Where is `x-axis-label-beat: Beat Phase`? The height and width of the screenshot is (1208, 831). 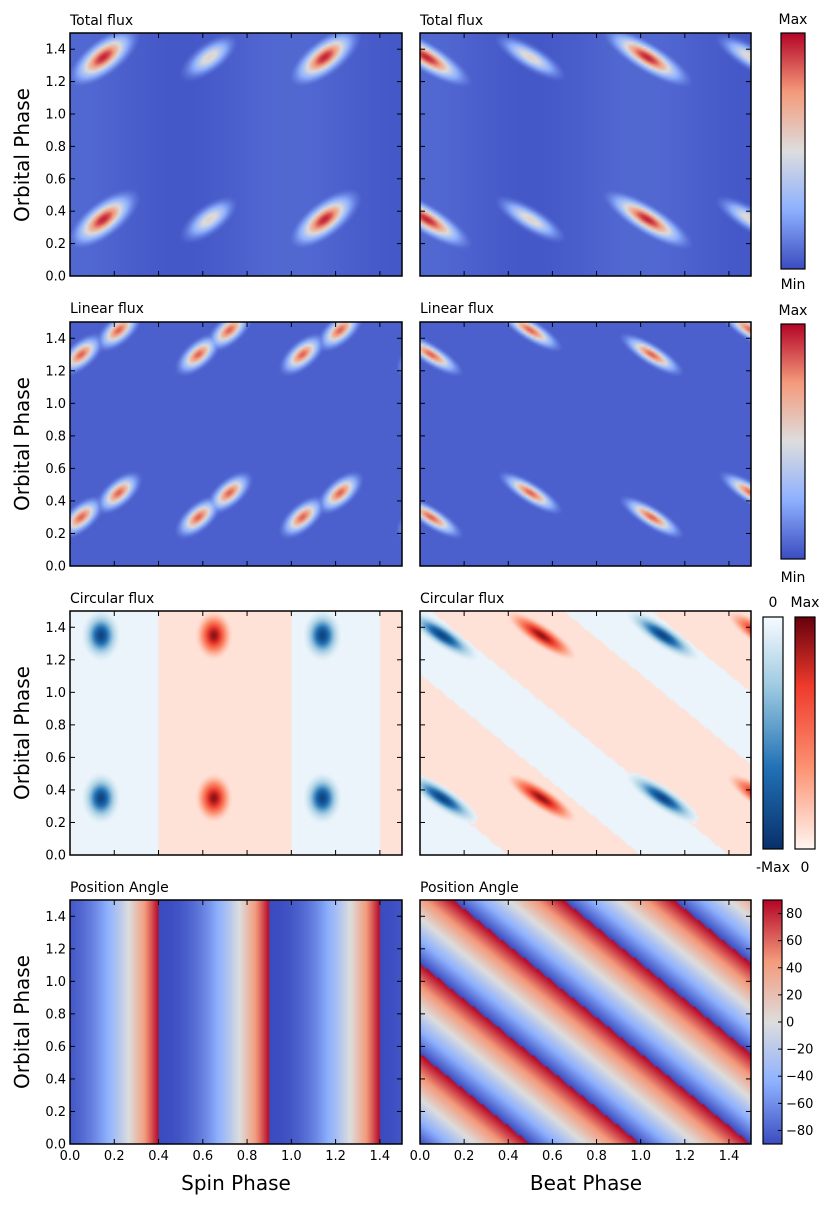
x-axis-label-beat: Beat Phase is located at coordinates (586, 1183).